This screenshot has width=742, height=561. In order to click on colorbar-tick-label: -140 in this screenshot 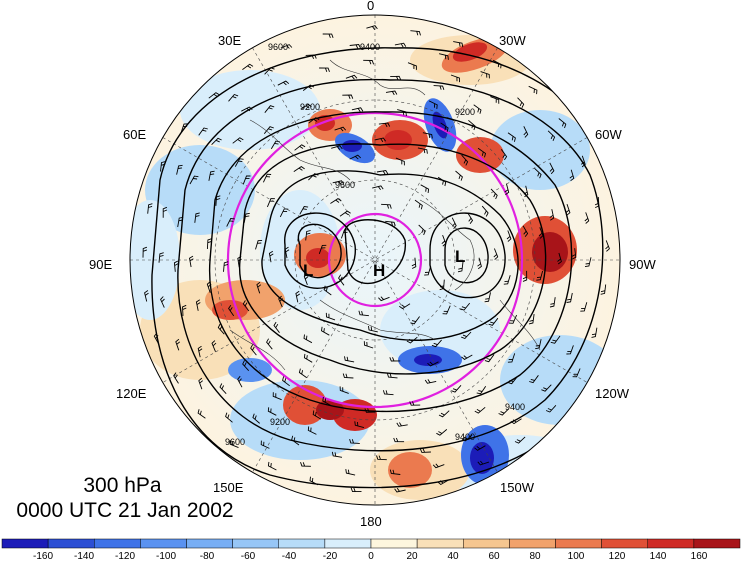, I will do `click(84, 556)`.